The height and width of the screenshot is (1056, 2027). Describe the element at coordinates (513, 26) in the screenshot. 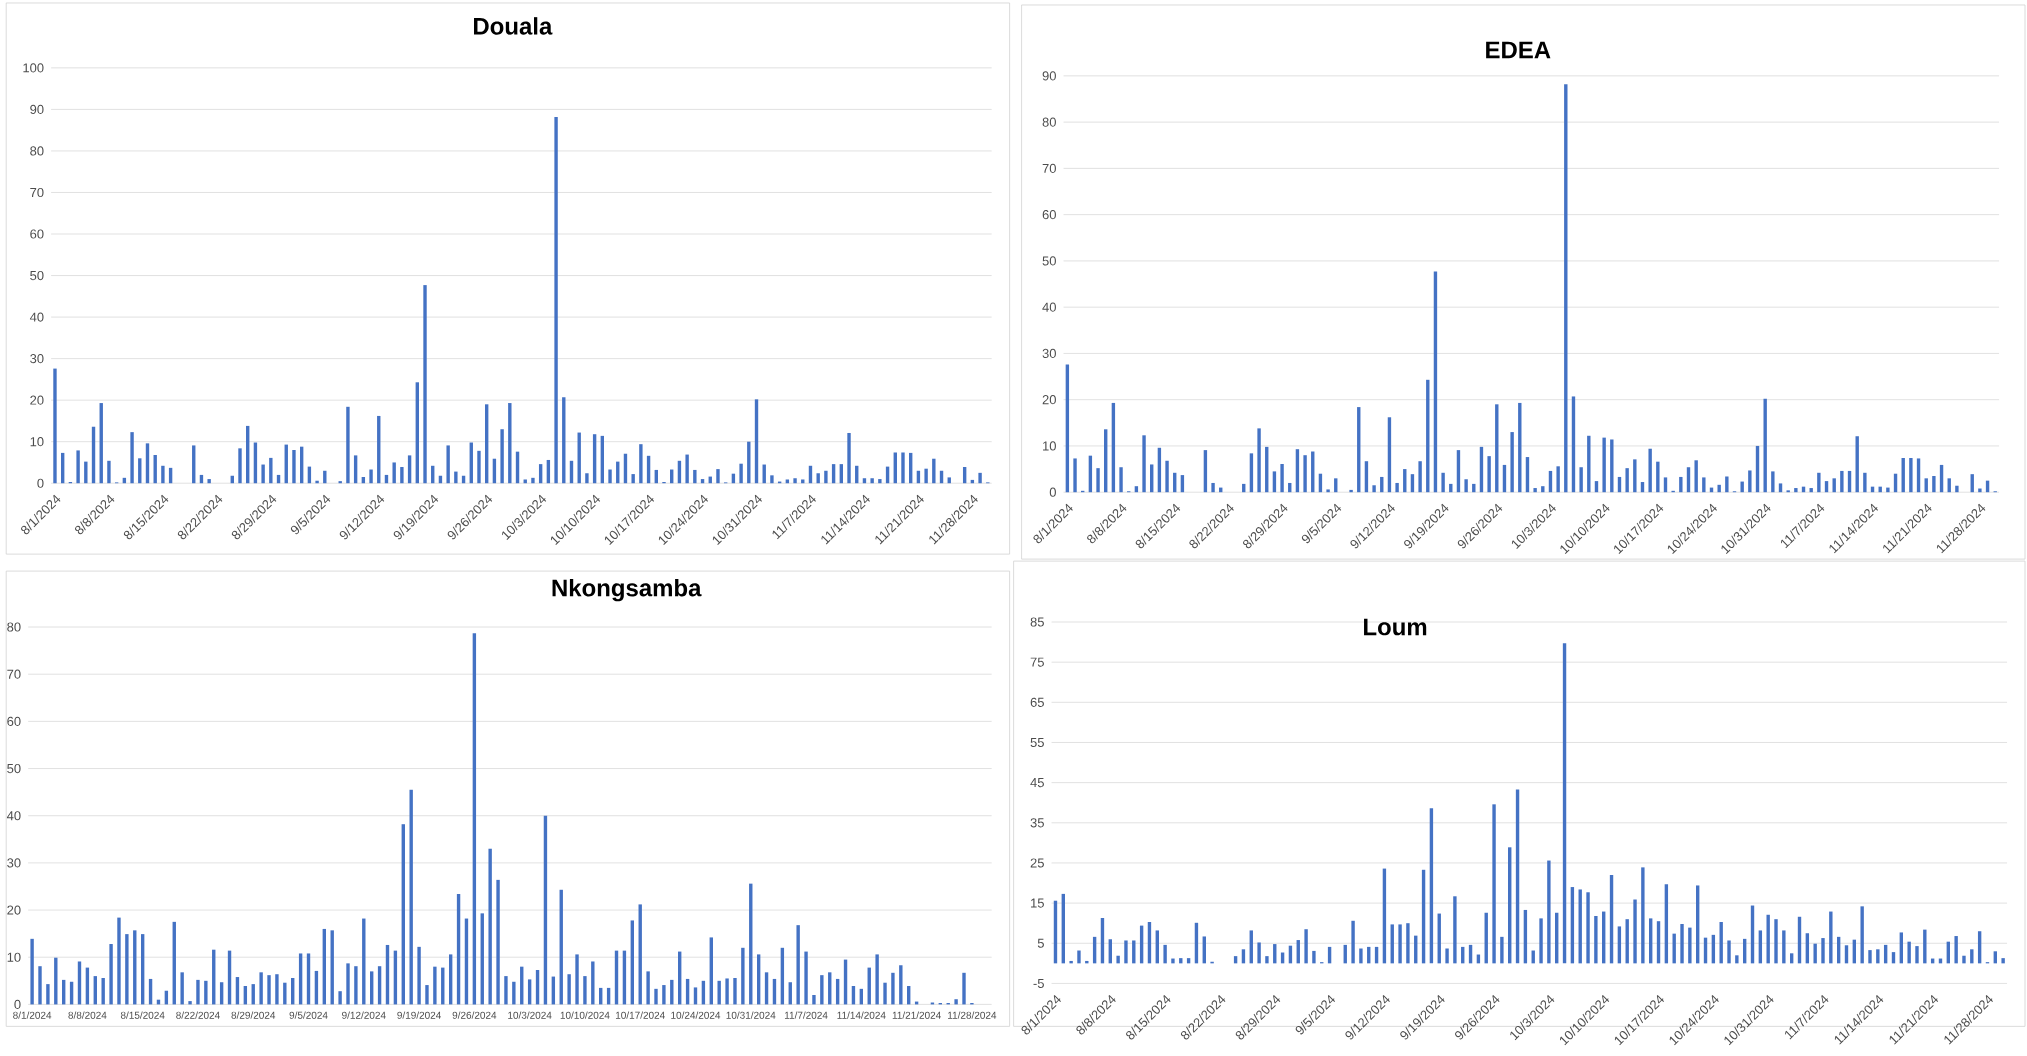

I see `chart-title: Douala` at that location.